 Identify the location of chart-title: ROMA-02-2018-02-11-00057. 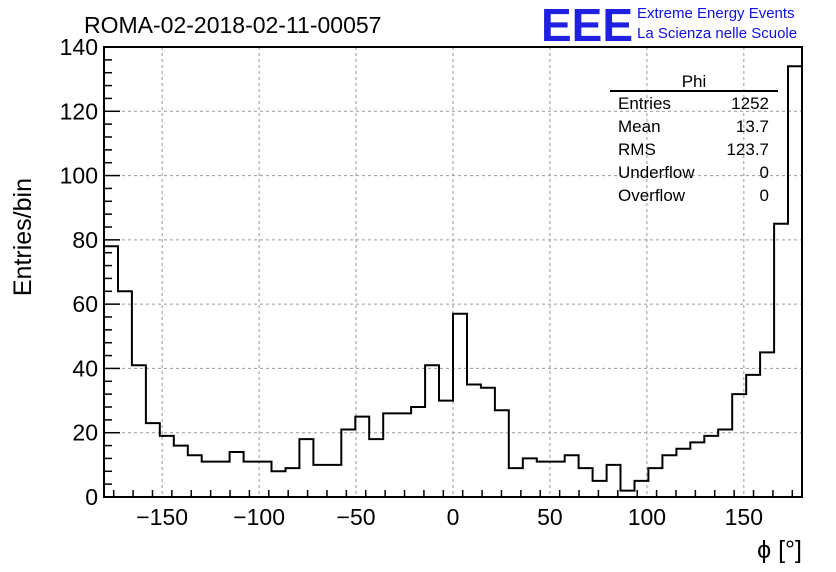
(232, 25).